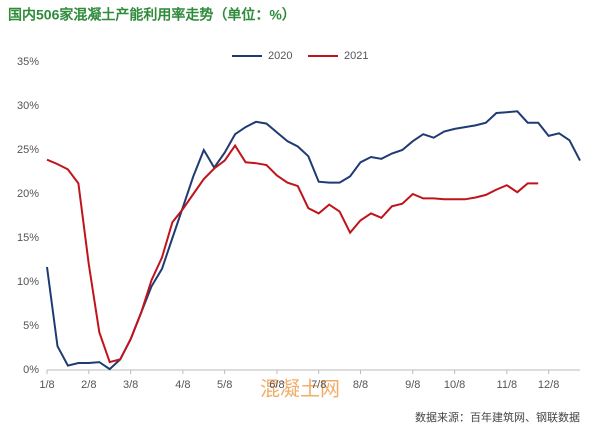 Image resolution: width=593 pixels, height=434 pixels. I want to click on y-tick-label: 20%, so click(28, 194).